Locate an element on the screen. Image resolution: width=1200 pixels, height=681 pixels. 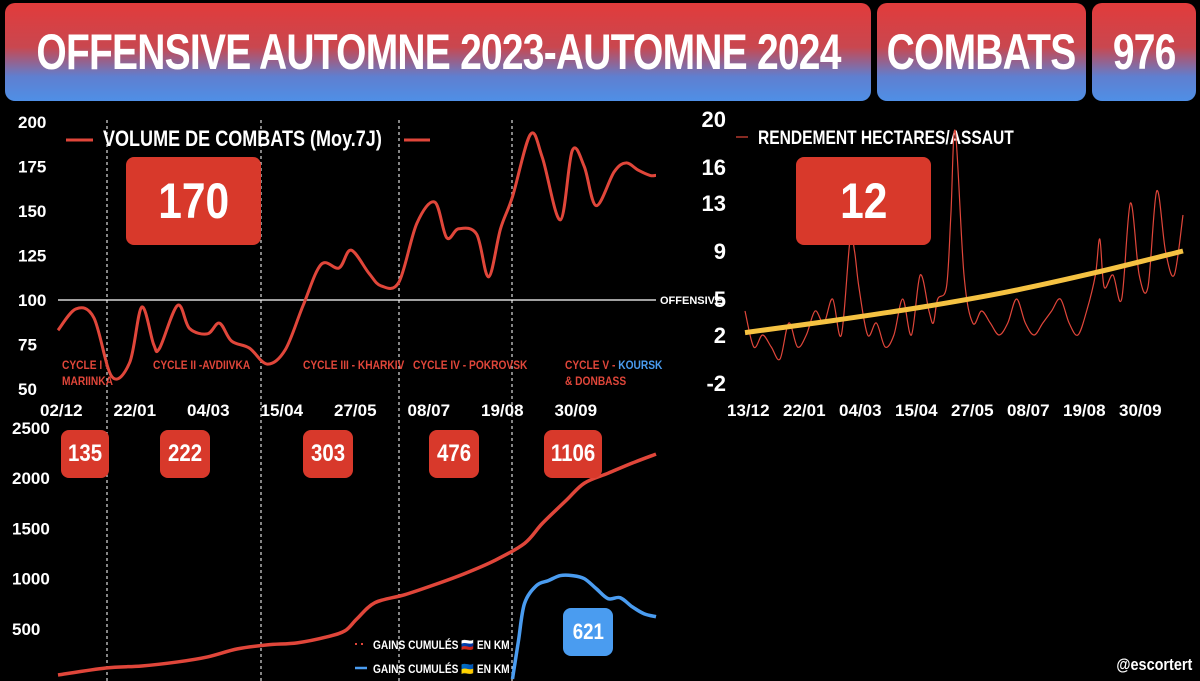
y-tick-label: 9 is located at coordinates (720, 251).